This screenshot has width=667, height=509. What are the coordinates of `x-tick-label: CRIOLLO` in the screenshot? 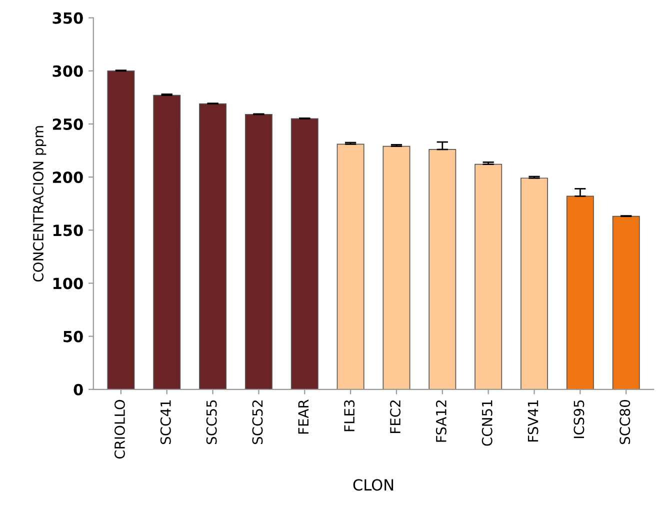 It's located at (119, 429).